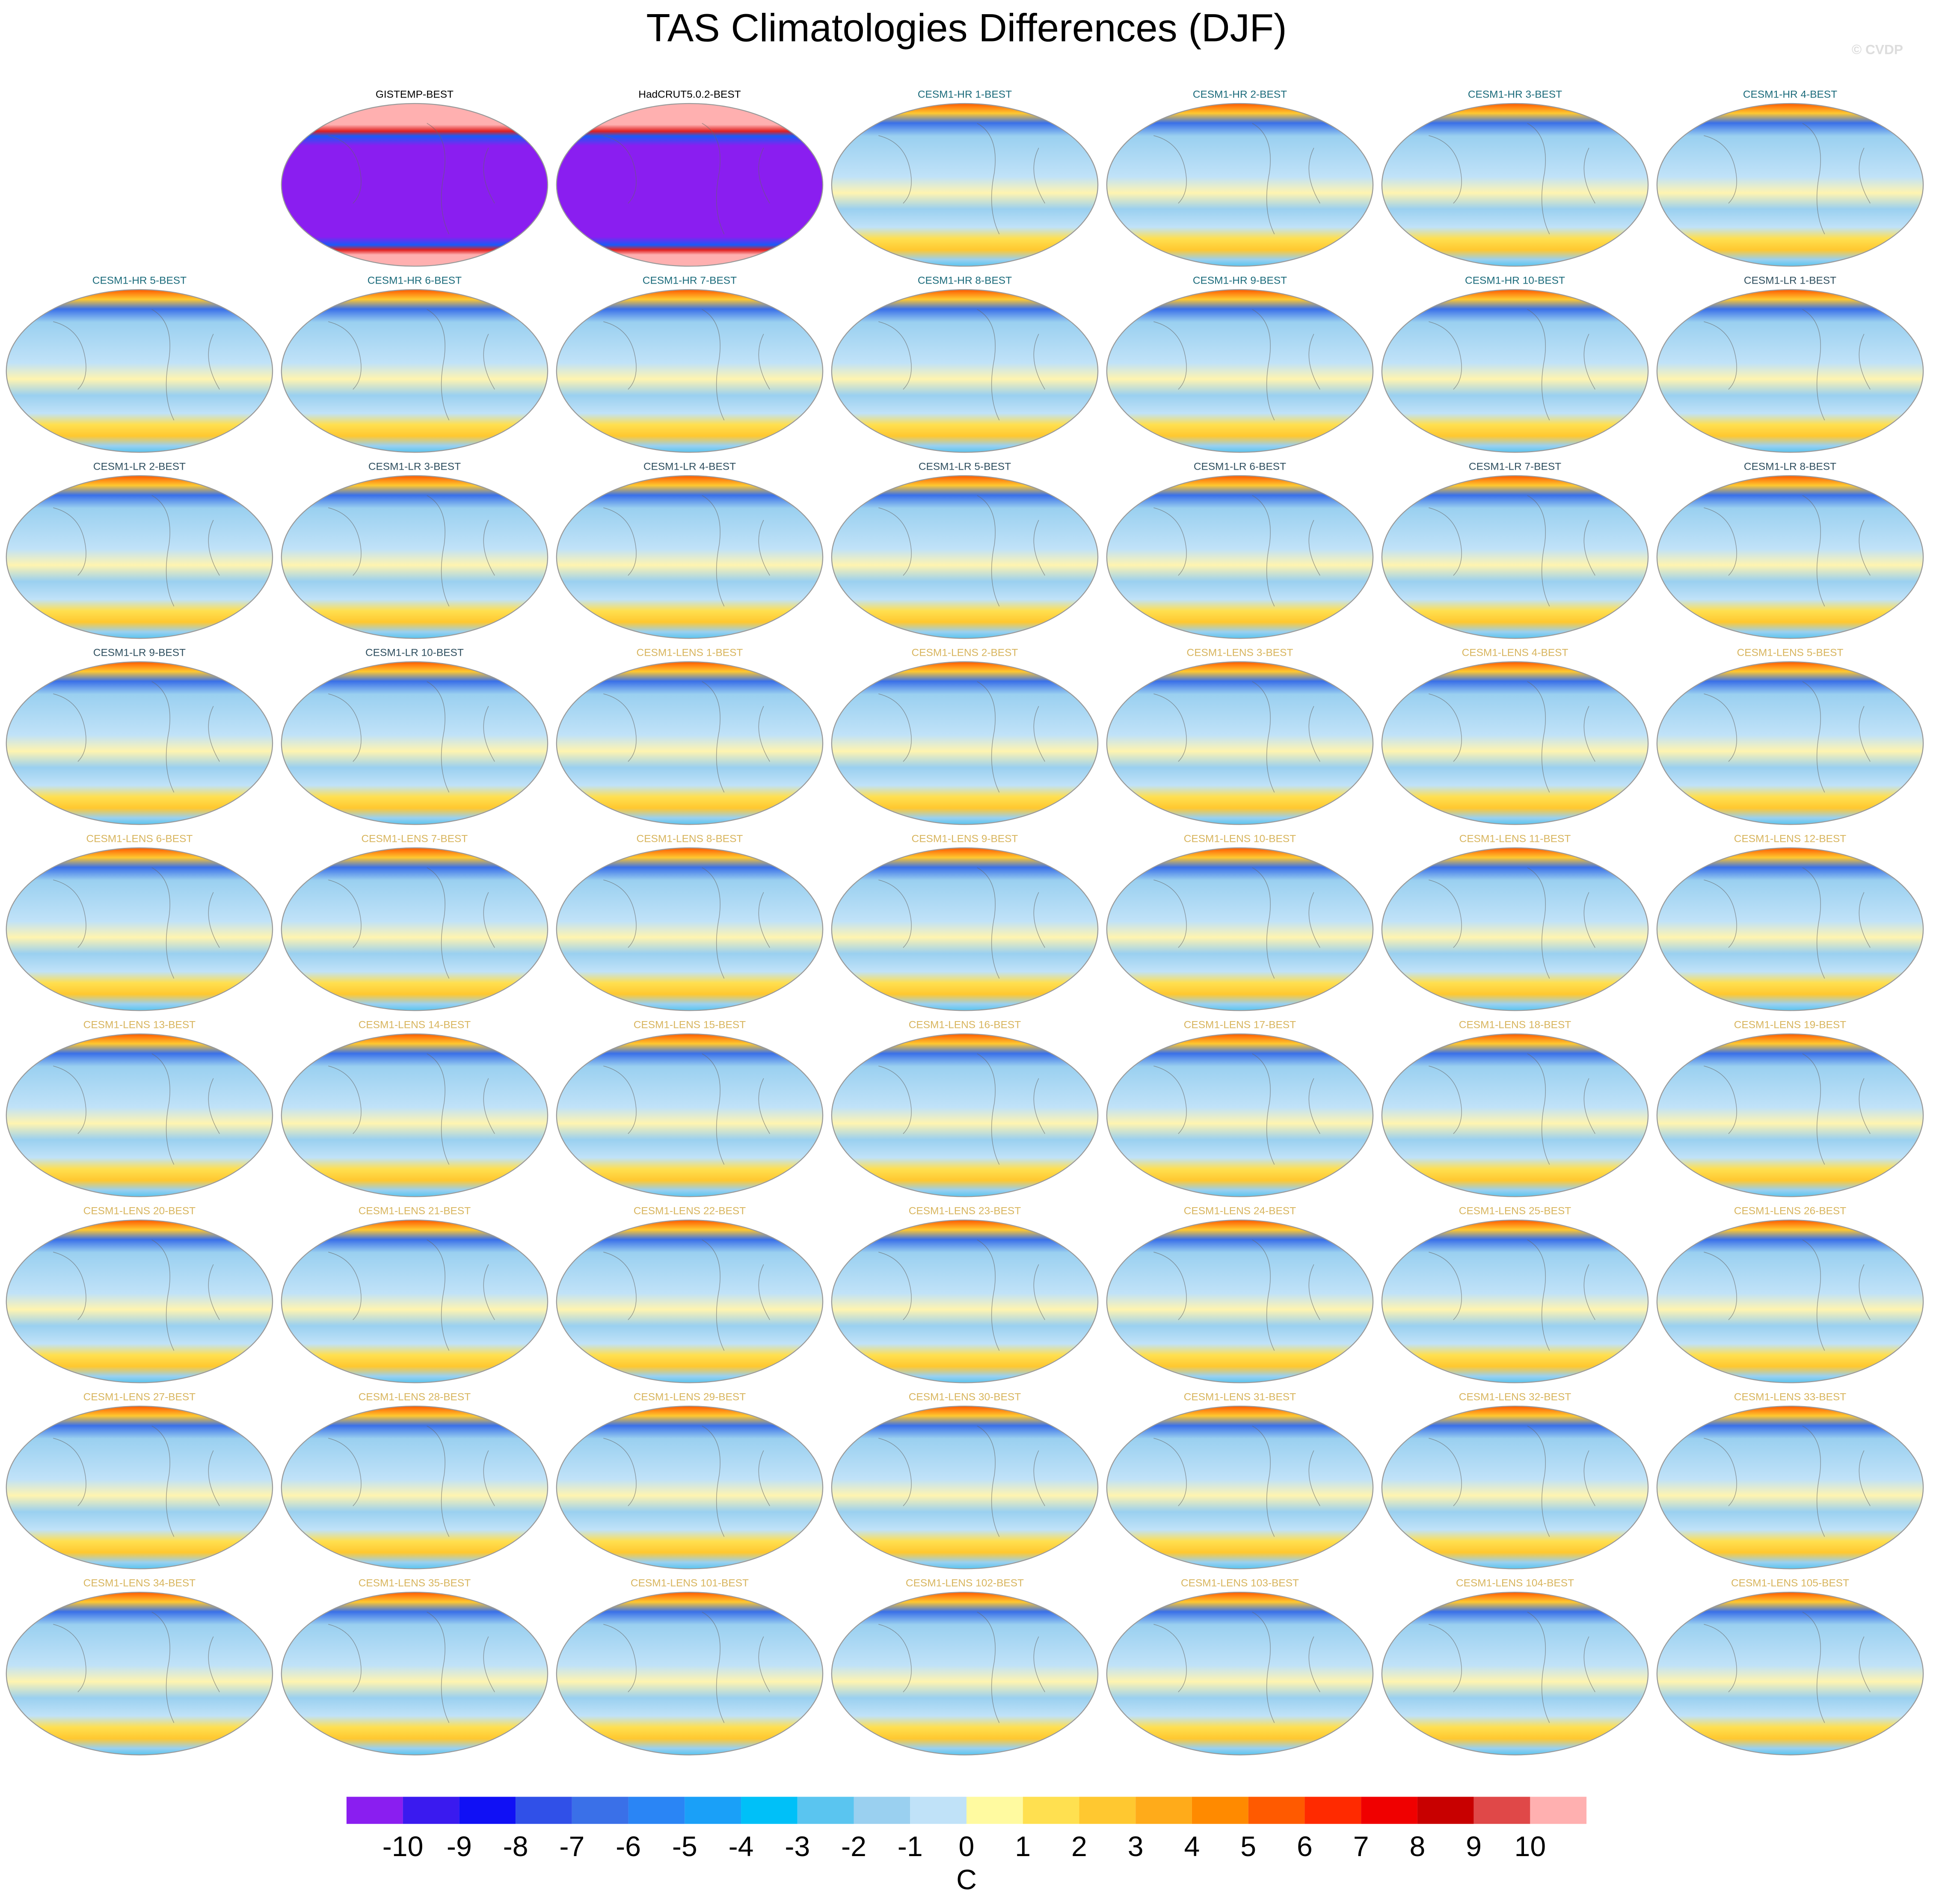  I want to click on panel-title: CESM1-HR 7-BEST, so click(690, 280).